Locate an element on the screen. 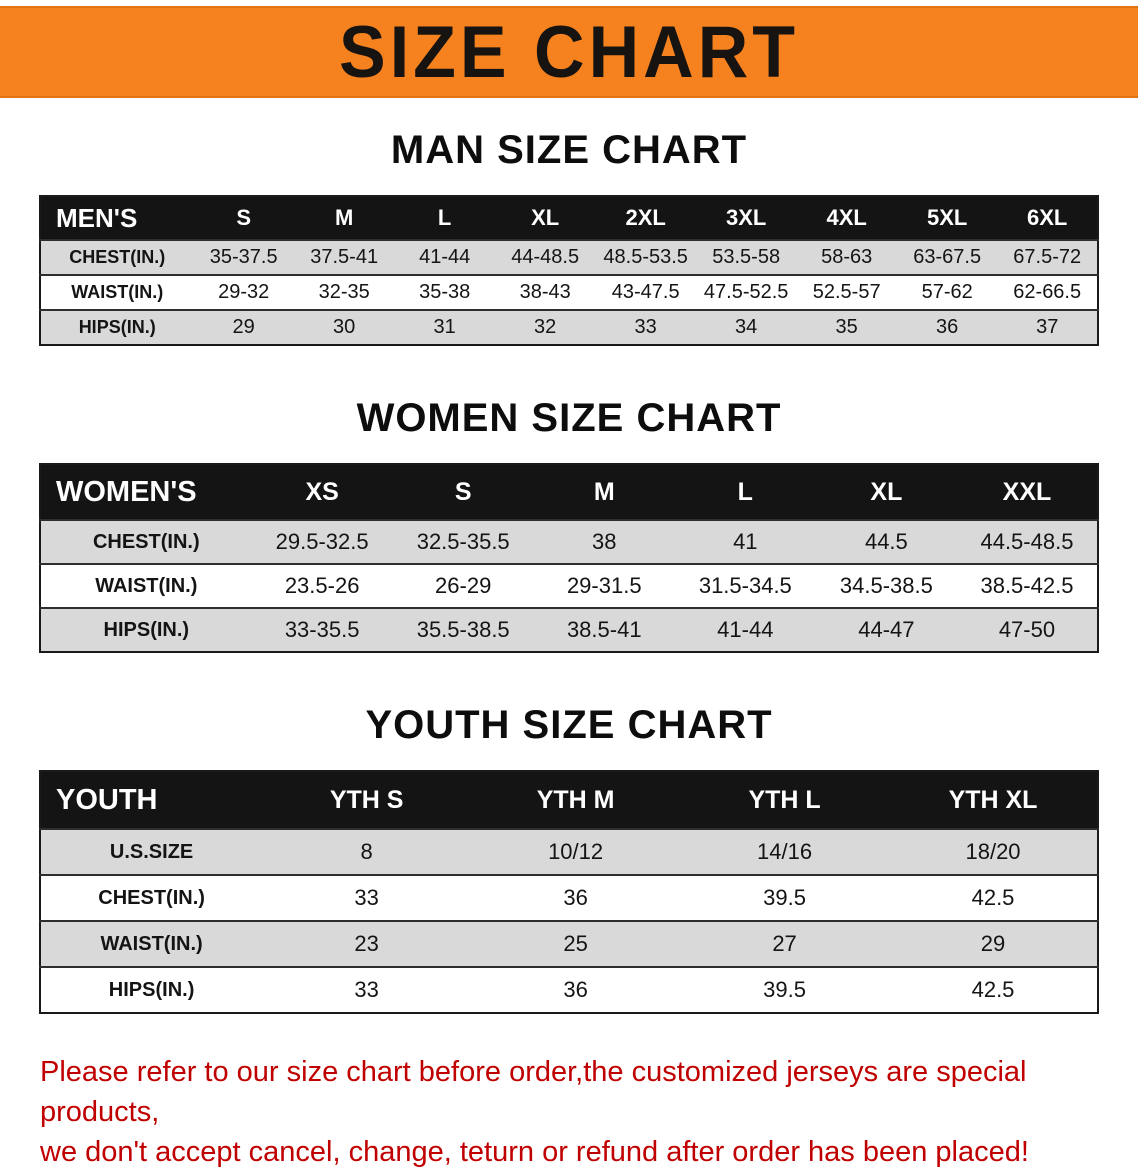 The width and height of the screenshot is (1138, 1172). table-cell: 31 is located at coordinates (444, 327).